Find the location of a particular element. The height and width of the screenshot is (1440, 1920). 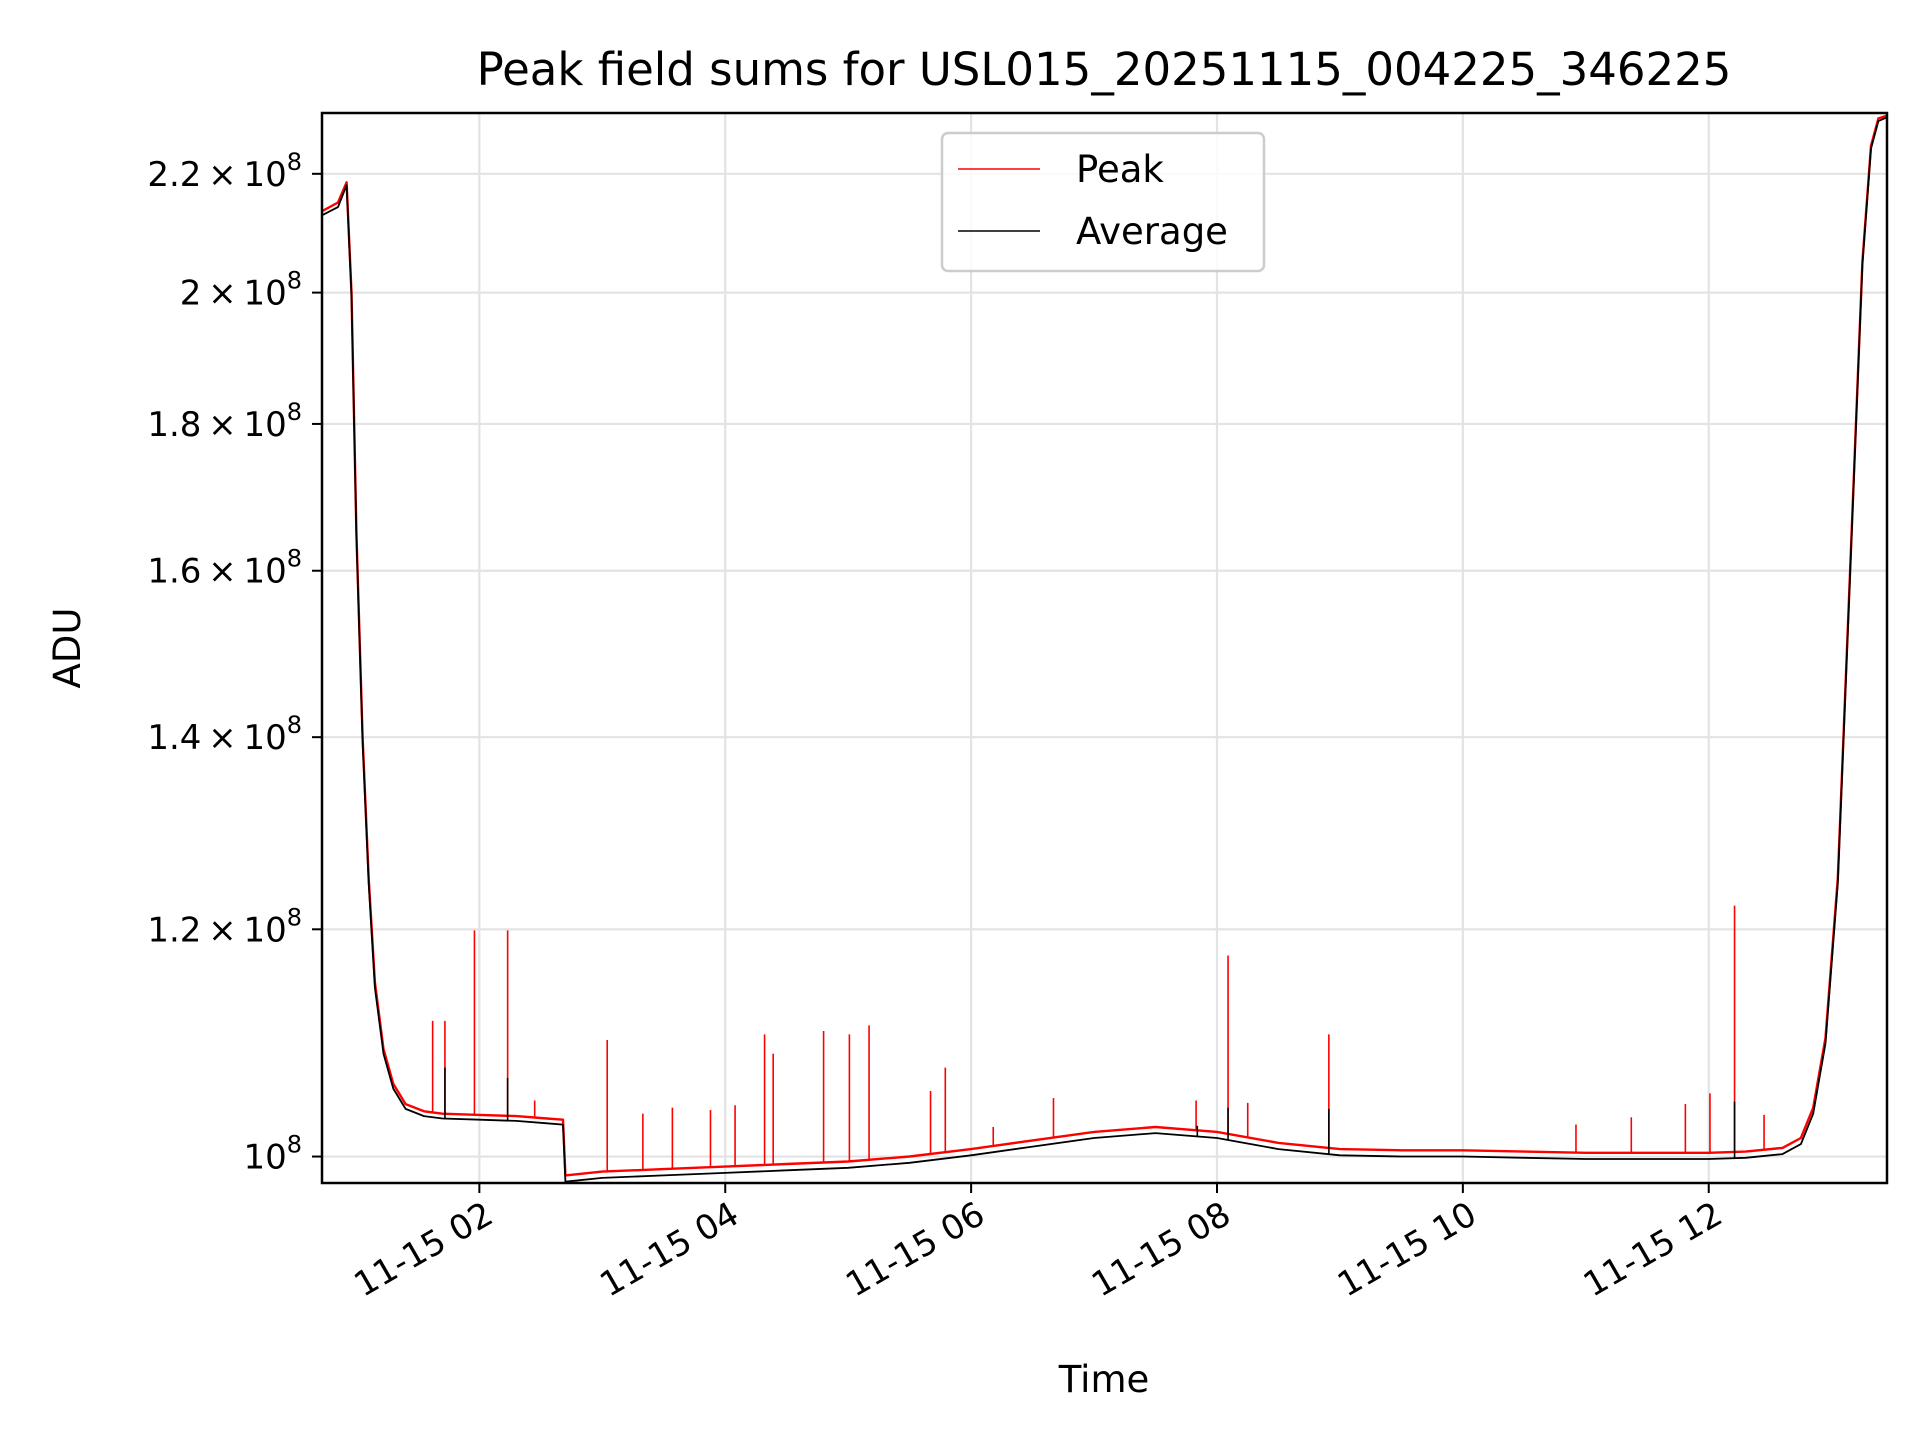

y-tick-label: 108 is located at coordinates (272, 1154).